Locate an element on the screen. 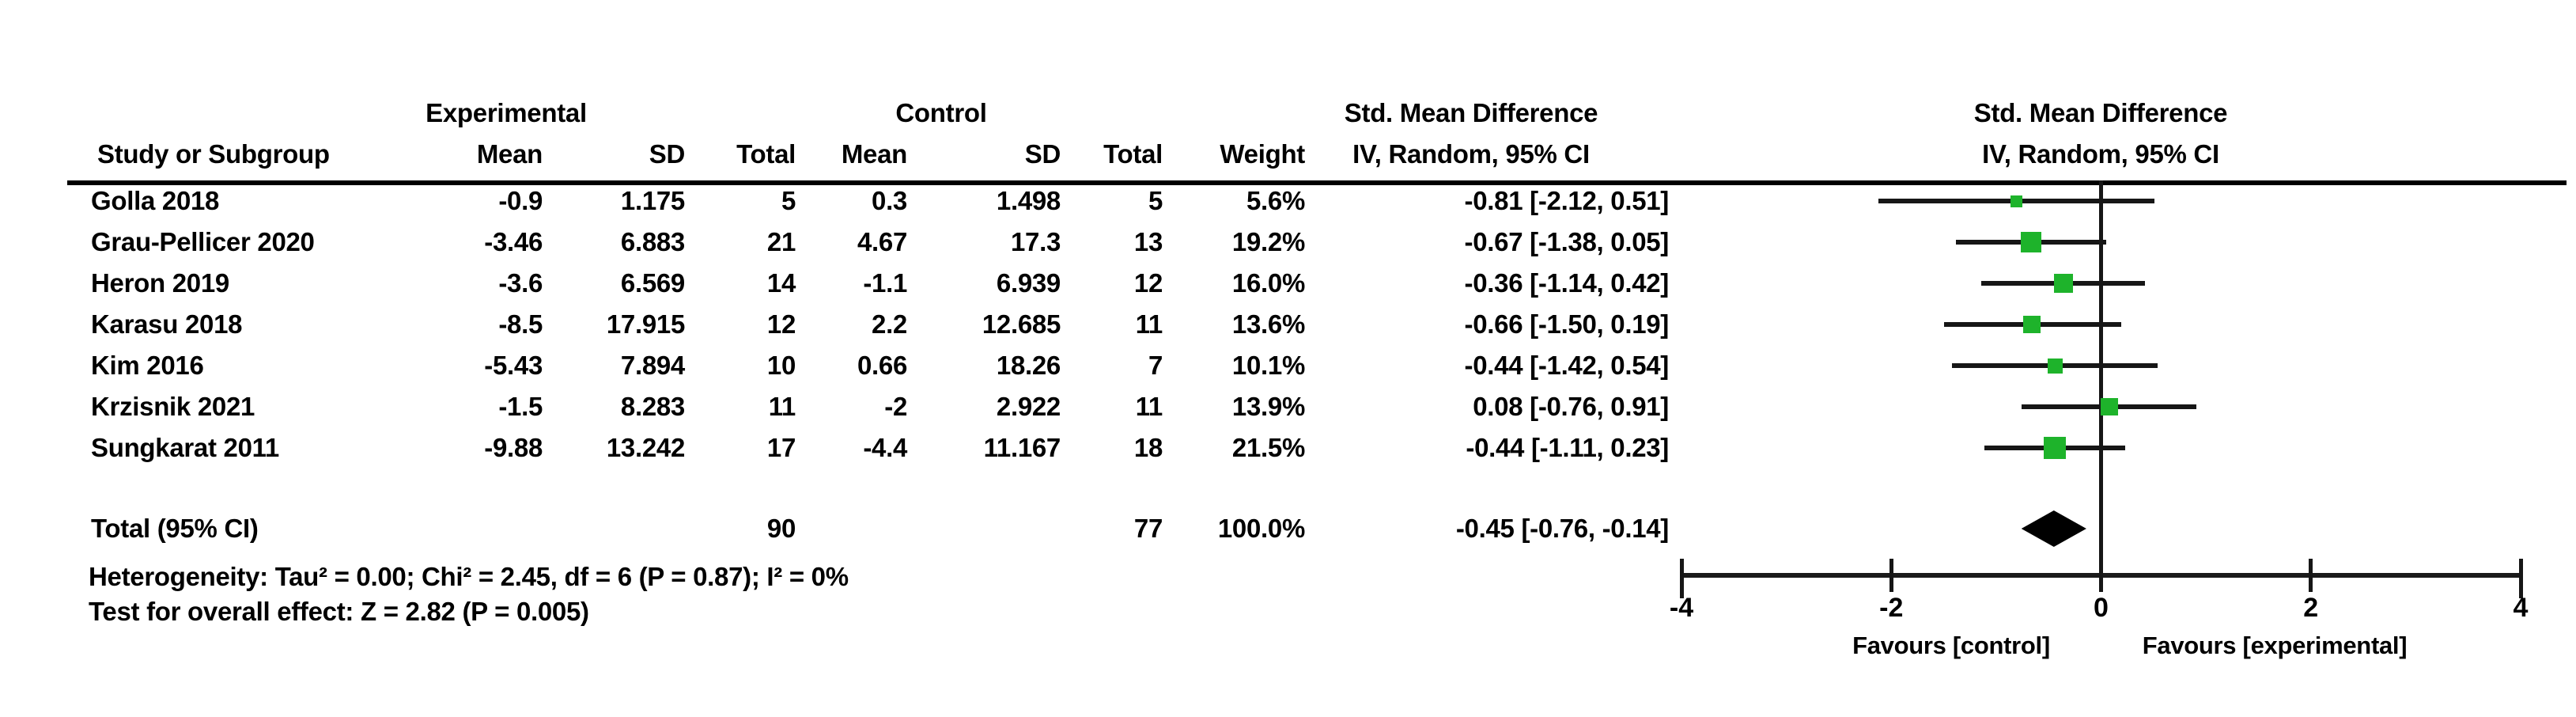 Image resolution: width=2576 pixels, height=717 pixels. cell-ctrl-mean: 2.2 is located at coordinates (890, 324).